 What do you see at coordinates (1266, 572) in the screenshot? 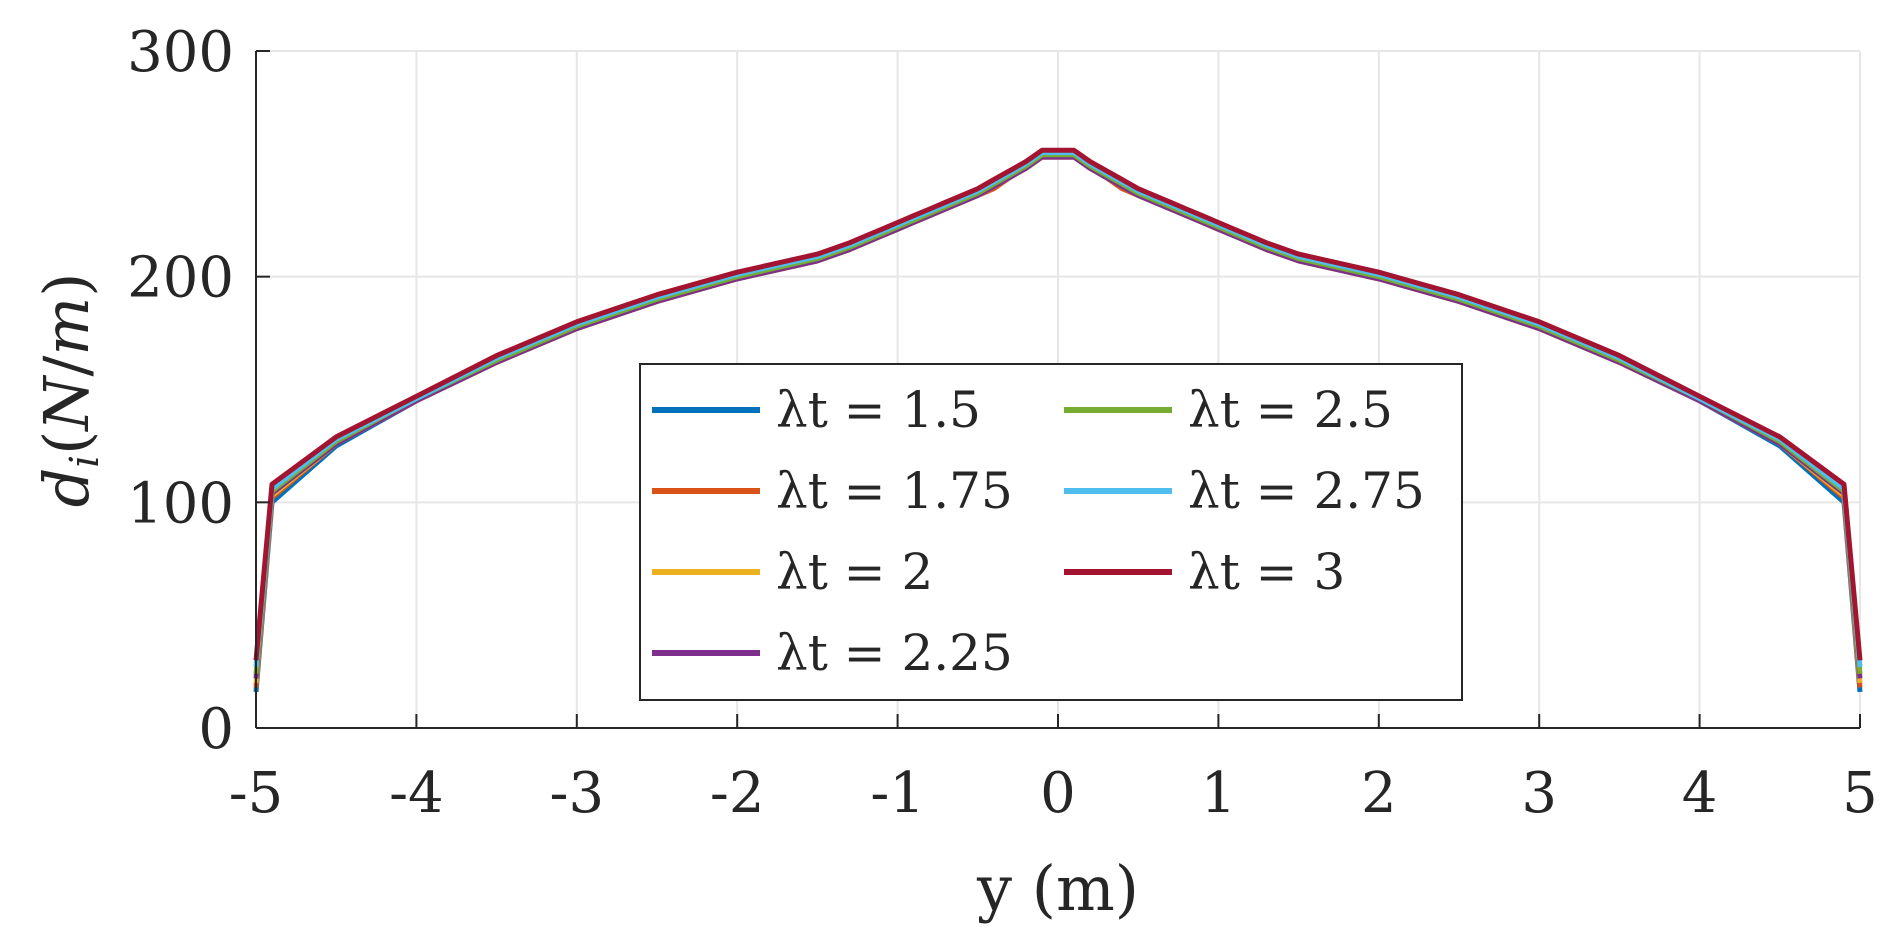
I see `legend-label: λt = 3` at bounding box center [1266, 572].